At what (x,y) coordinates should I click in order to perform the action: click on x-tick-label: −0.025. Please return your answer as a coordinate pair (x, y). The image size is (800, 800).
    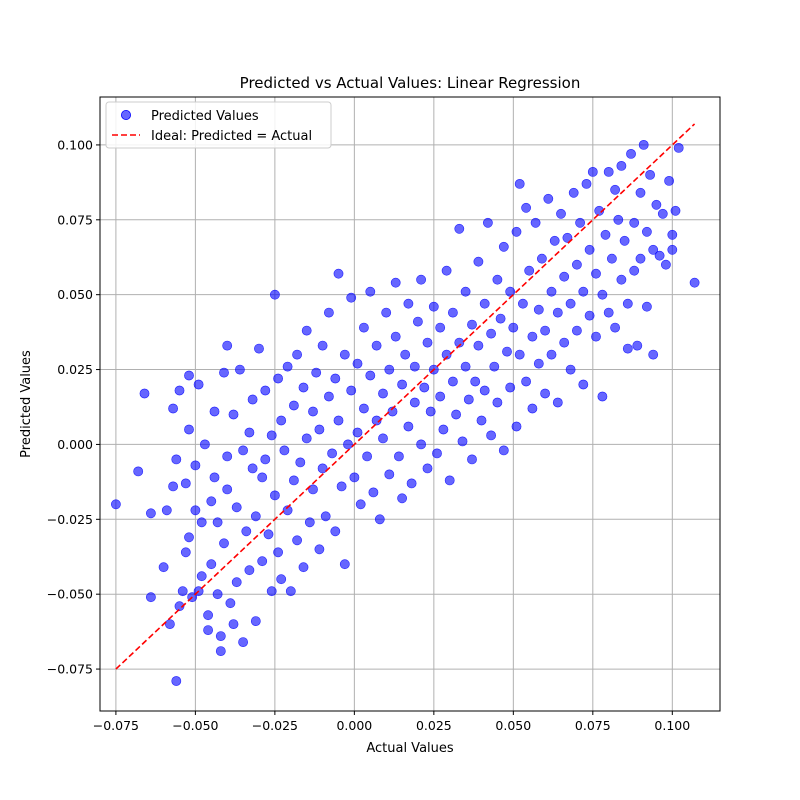
    Looking at the image, I should click on (275, 725).